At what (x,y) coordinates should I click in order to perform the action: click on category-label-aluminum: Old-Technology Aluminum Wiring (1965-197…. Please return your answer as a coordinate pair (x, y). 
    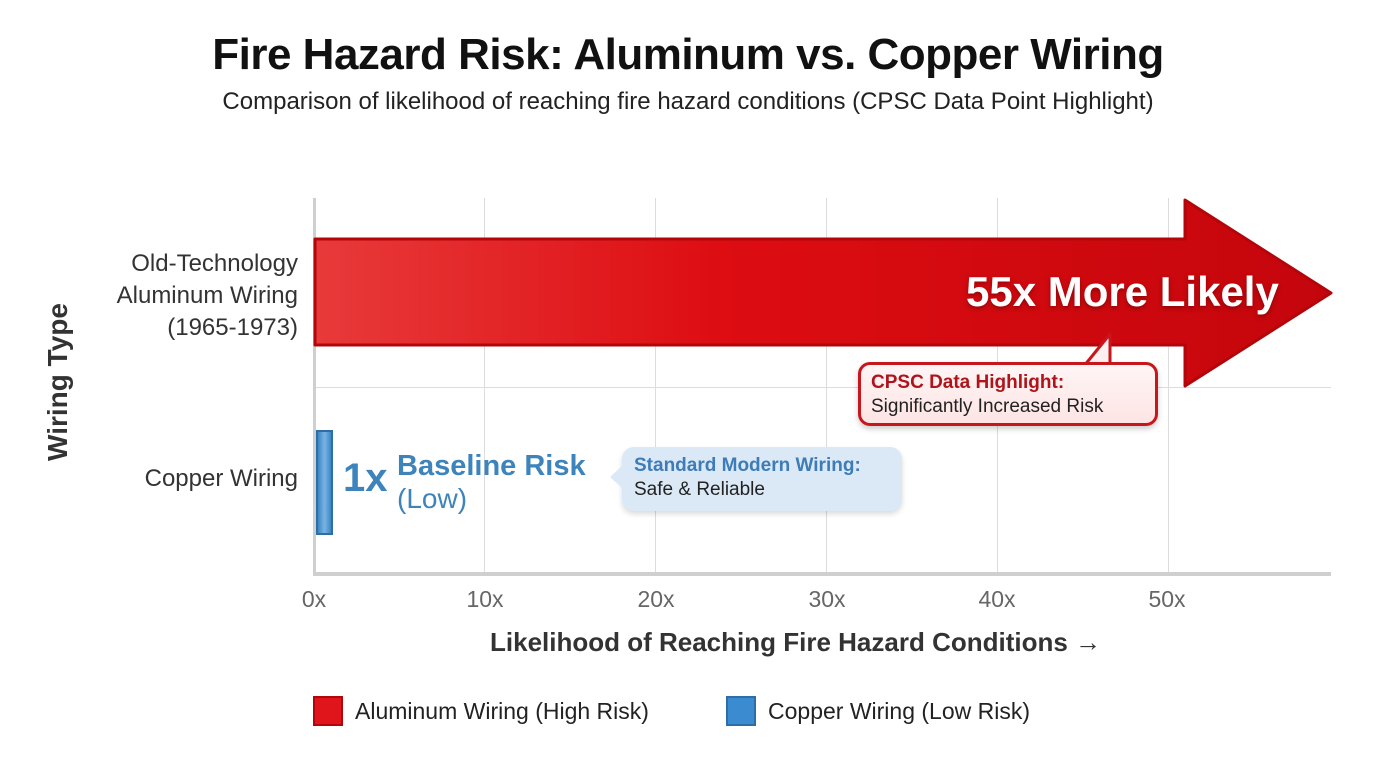
    Looking at the image, I should click on (207, 296).